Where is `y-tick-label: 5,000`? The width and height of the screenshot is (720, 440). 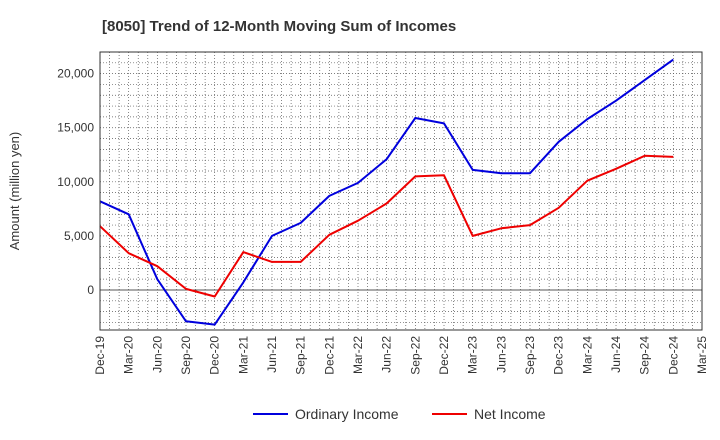
y-tick-label: 5,000 is located at coordinates (79, 236).